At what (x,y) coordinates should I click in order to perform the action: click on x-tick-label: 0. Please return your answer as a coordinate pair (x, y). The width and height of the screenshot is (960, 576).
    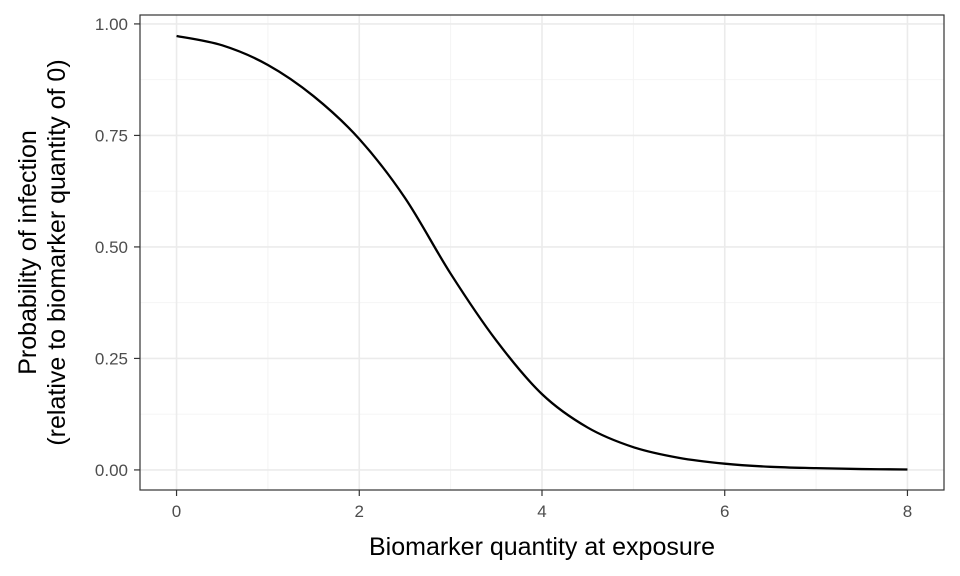
    Looking at the image, I should click on (176, 511).